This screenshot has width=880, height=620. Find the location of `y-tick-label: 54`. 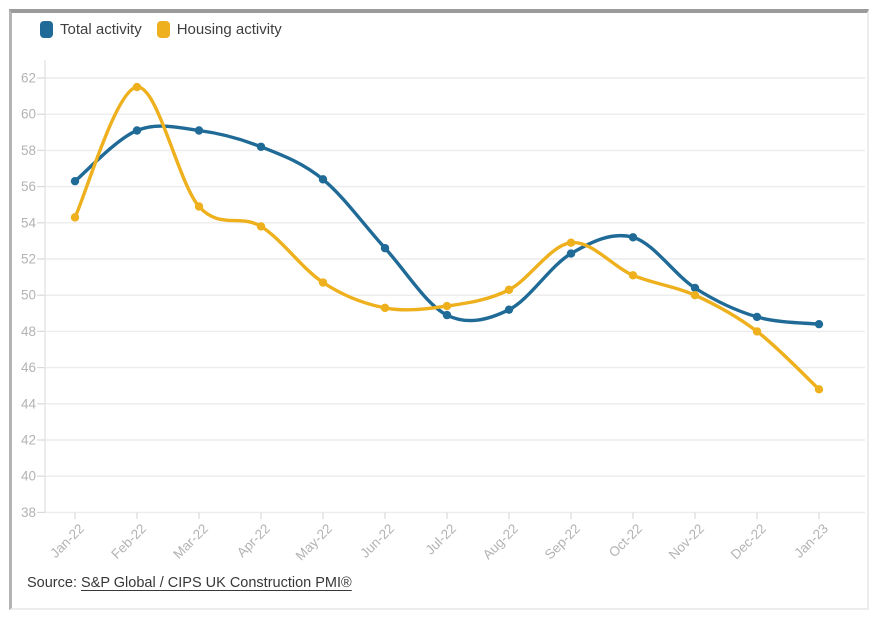

y-tick-label: 54 is located at coordinates (29, 222).